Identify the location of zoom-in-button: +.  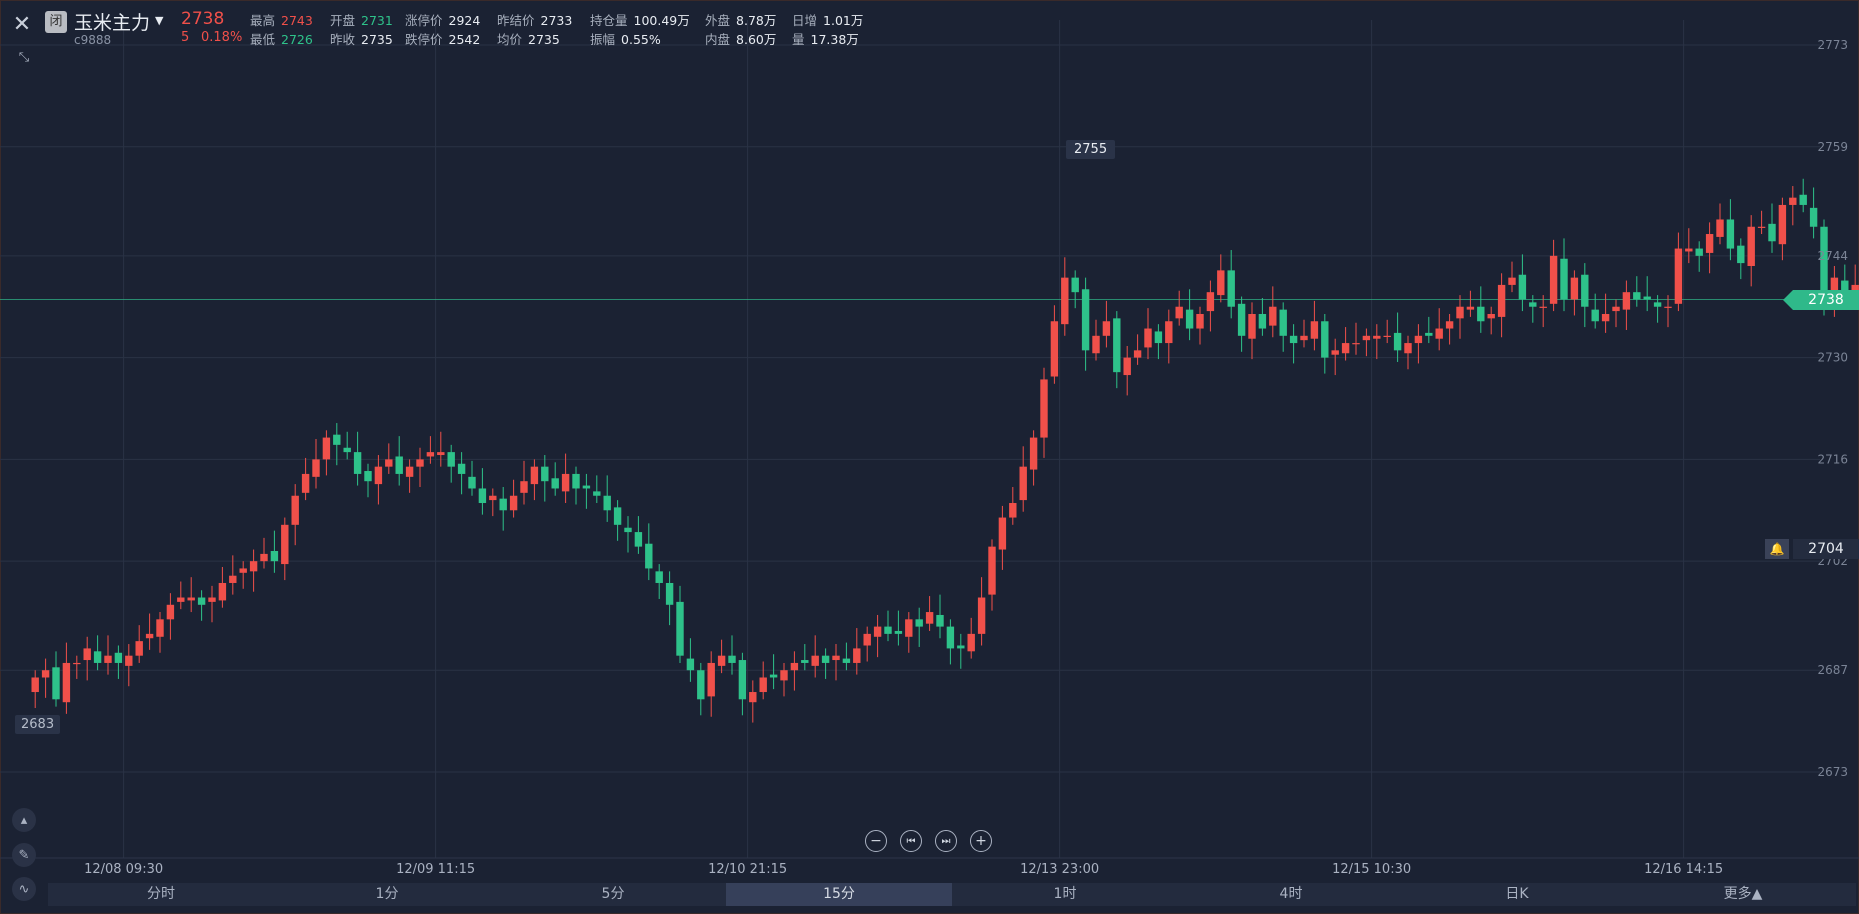
(981, 841).